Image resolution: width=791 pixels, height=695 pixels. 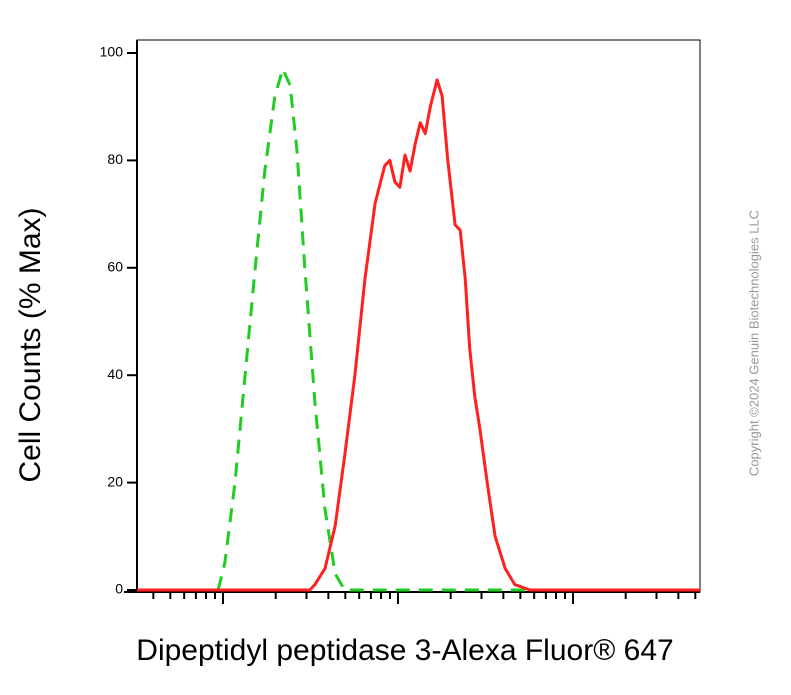 What do you see at coordinates (30, 344) in the screenshot?
I see `y-axis-label: Cell Counts (% Max)` at bounding box center [30, 344].